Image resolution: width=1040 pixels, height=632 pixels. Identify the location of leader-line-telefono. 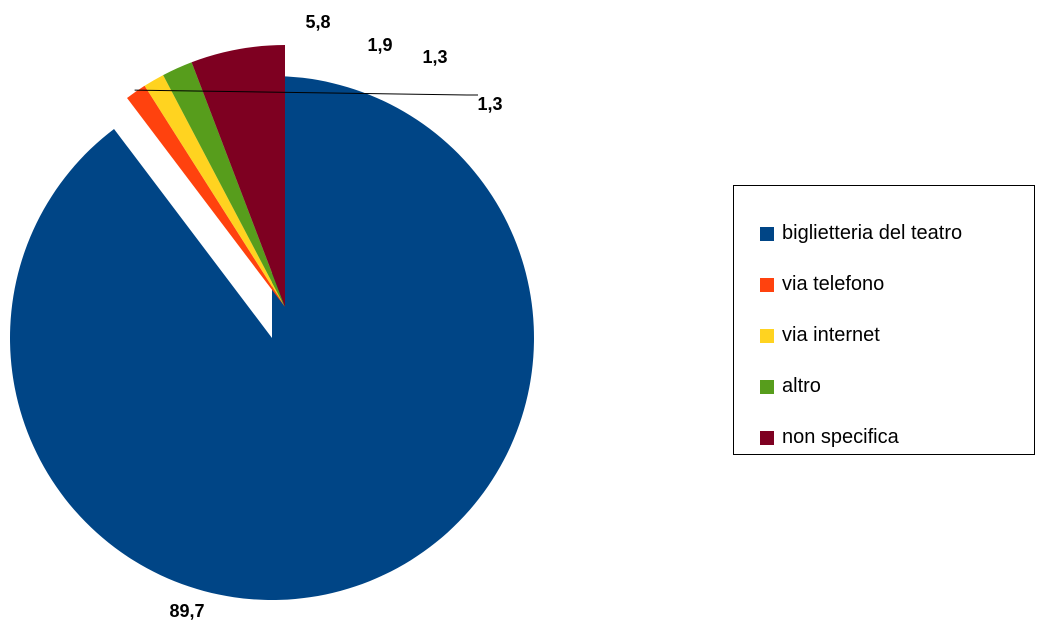
(306, 92).